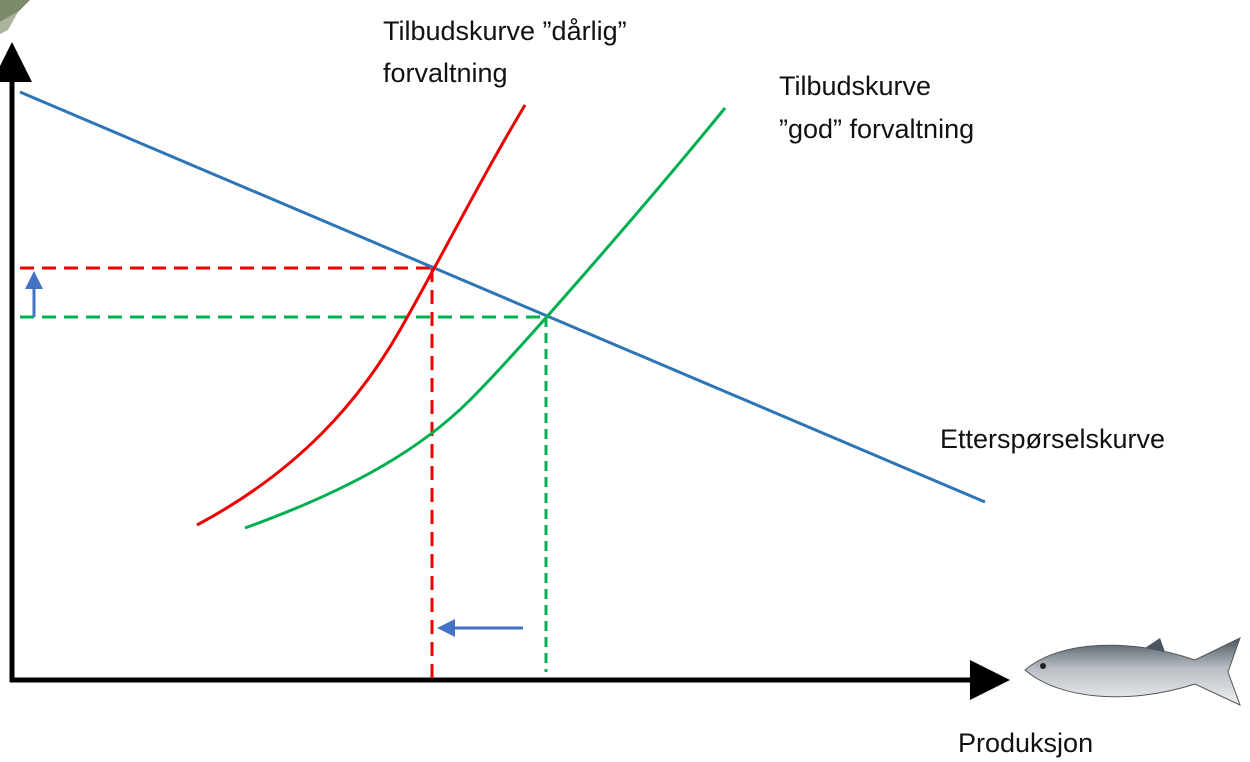 The image size is (1250, 762). Describe the element at coordinates (361, 315) in the screenshot. I see `supply-bad-curve` at that location.